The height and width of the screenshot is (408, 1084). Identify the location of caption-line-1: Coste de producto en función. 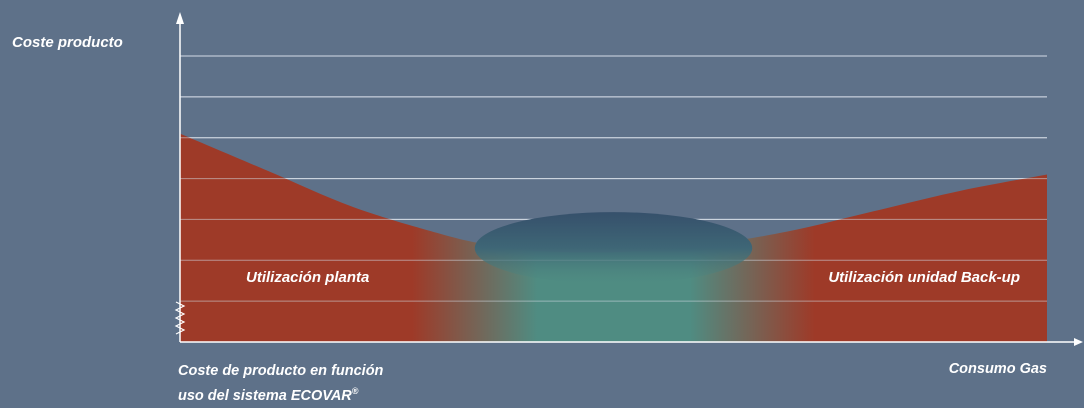
(281, 371).